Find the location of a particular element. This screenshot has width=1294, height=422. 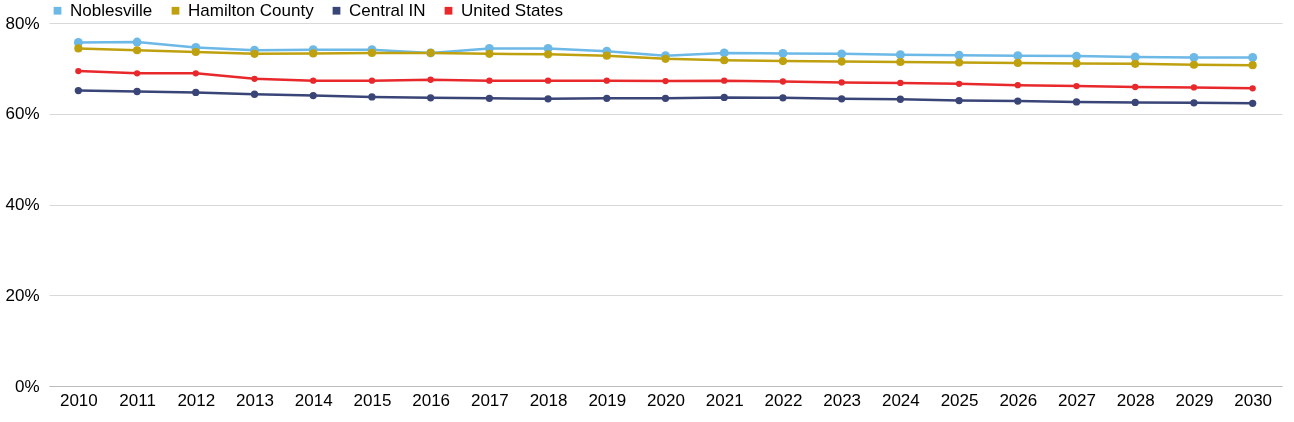

x-tick-label: 2010 is located at coordinates (78, 400).